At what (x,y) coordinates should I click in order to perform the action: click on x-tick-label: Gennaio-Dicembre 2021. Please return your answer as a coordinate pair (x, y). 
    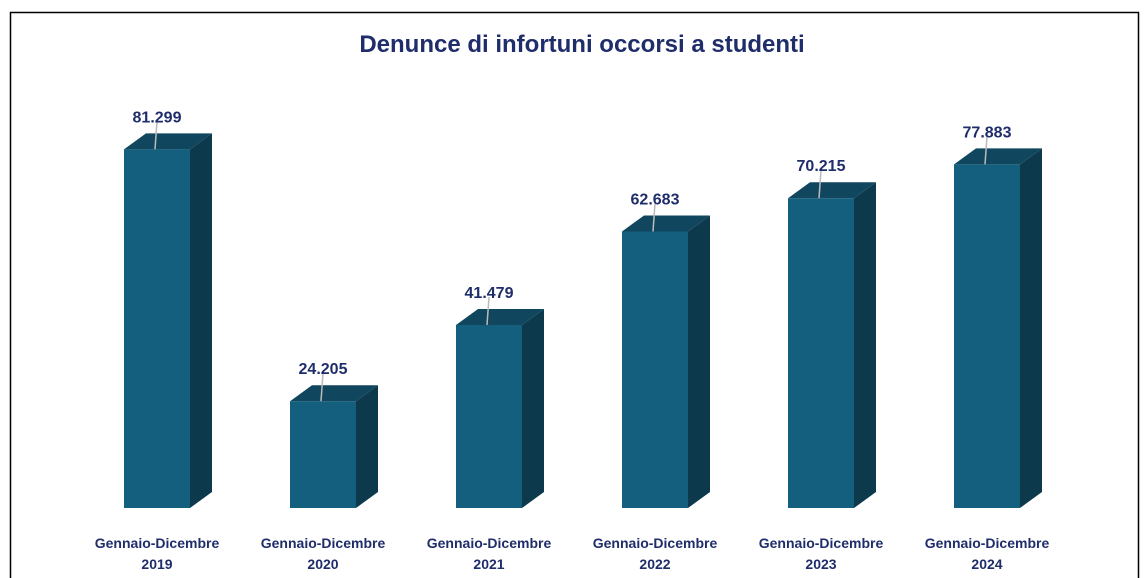
    Looking at the image, I should click on (489, 553).